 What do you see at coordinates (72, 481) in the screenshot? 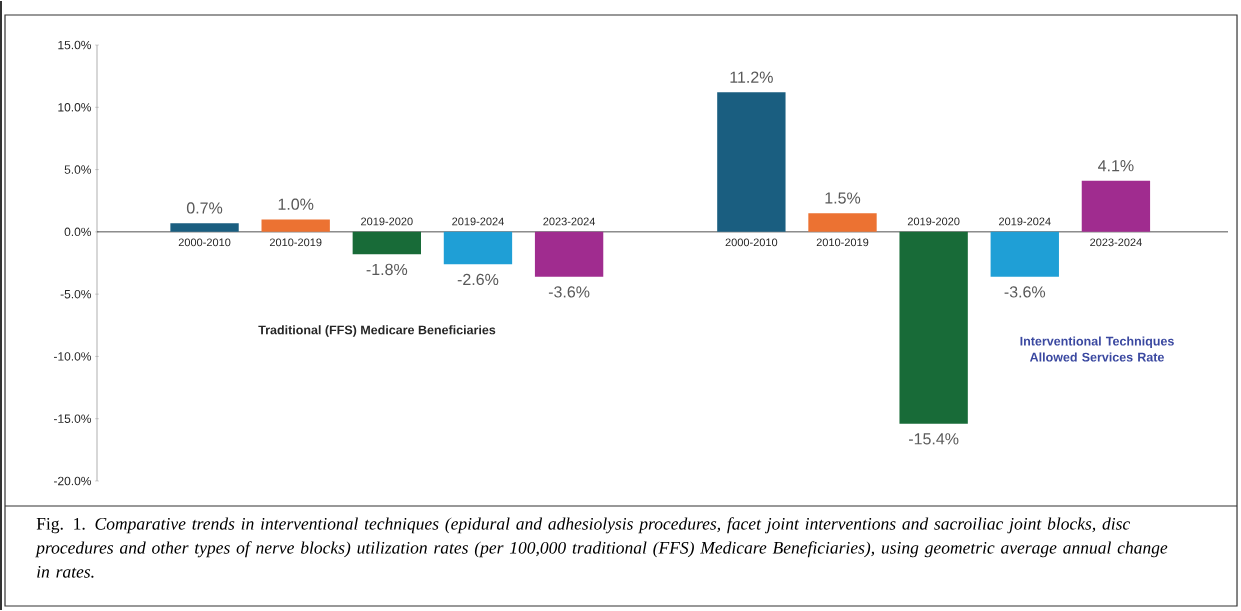
I see `y-tick-label: -20.0%` at bounding box center [72, 481].